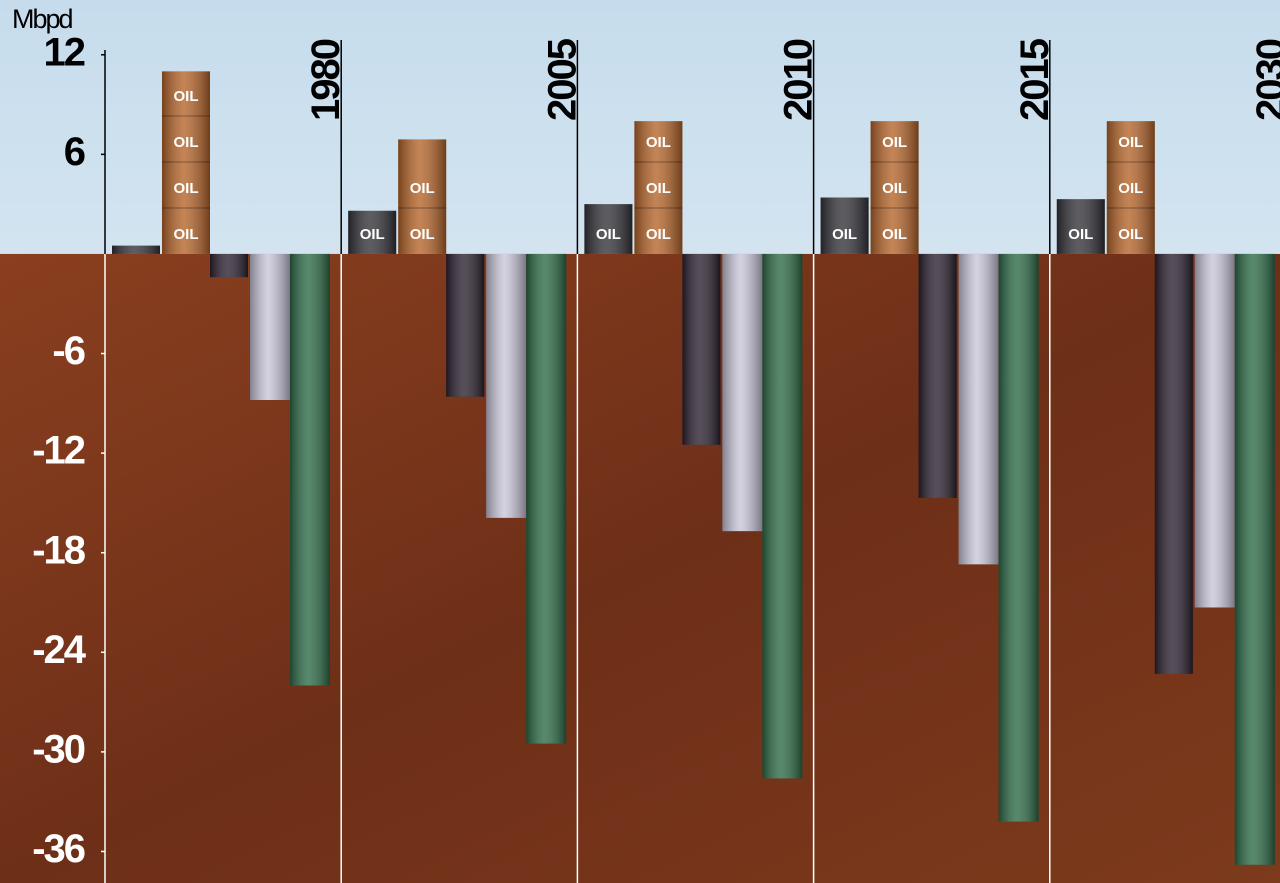  What do you see at coordinates (58, 749) in the screenshot?
I see `y-tick-label: -30` at bounding box center [58, 749].